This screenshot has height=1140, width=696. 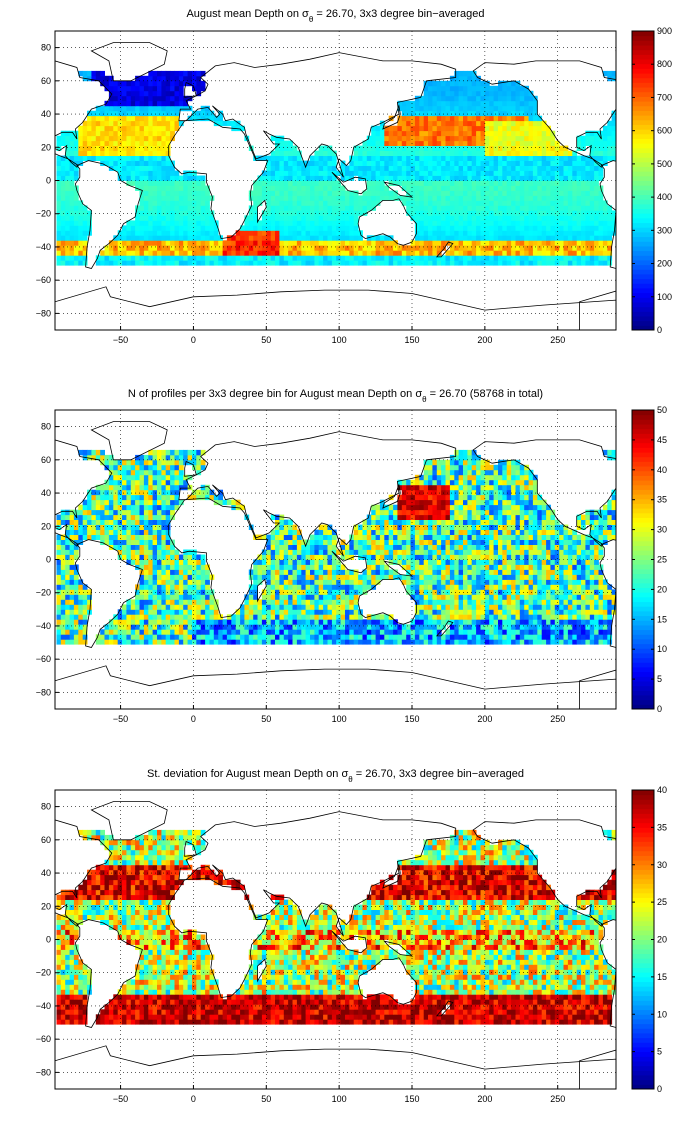 I want to click on coastline, so click(x=349, y=183).